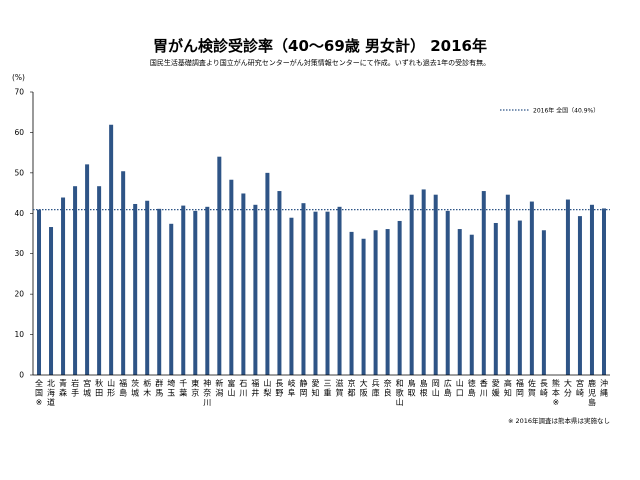 The height and width of the screenshot is (480, 640). I want to click on category-label: 佐賀, so click(532, 388).